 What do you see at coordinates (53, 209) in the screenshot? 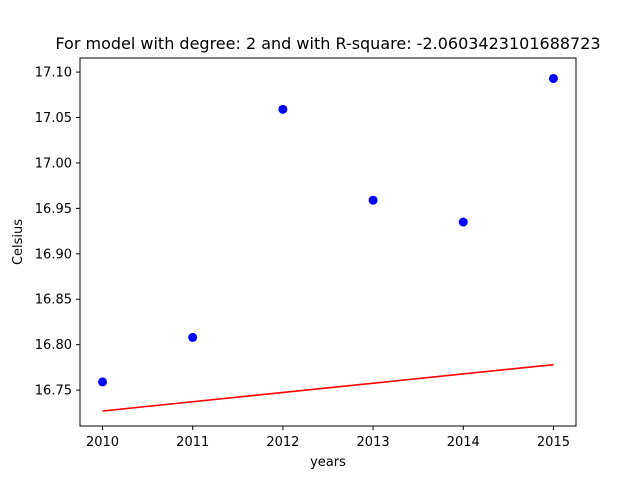
I see `y-tick-label: 16.95` at bounding box center [53, 209].